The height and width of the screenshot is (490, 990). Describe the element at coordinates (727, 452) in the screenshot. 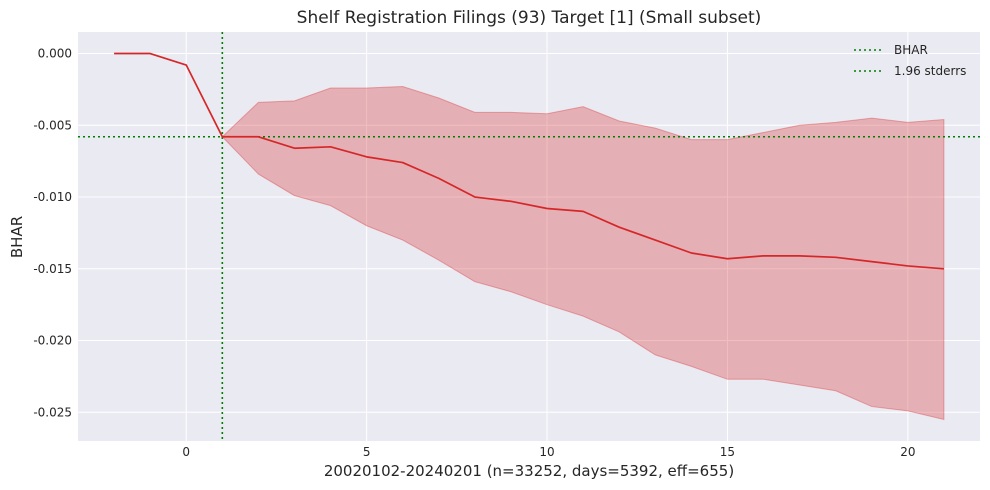

I see `x-tick-label: 15` at that location.